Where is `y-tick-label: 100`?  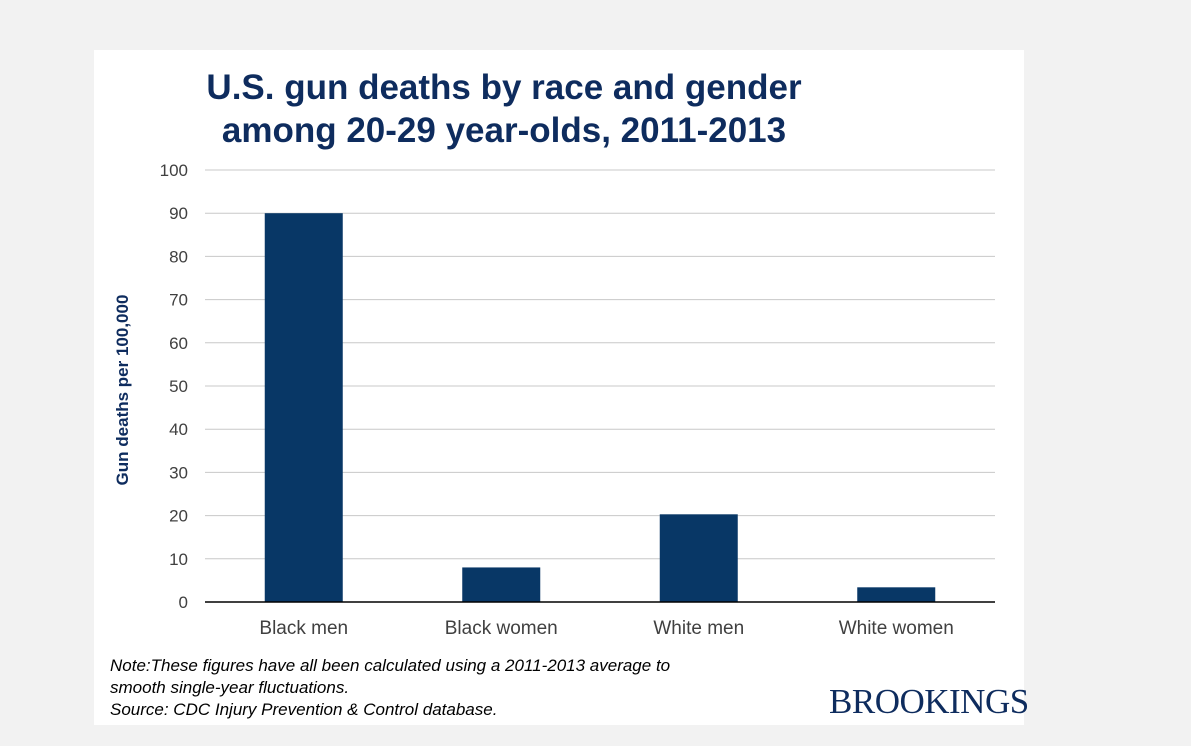
y-tick-label: 100 is located at coordinates (174, 170).